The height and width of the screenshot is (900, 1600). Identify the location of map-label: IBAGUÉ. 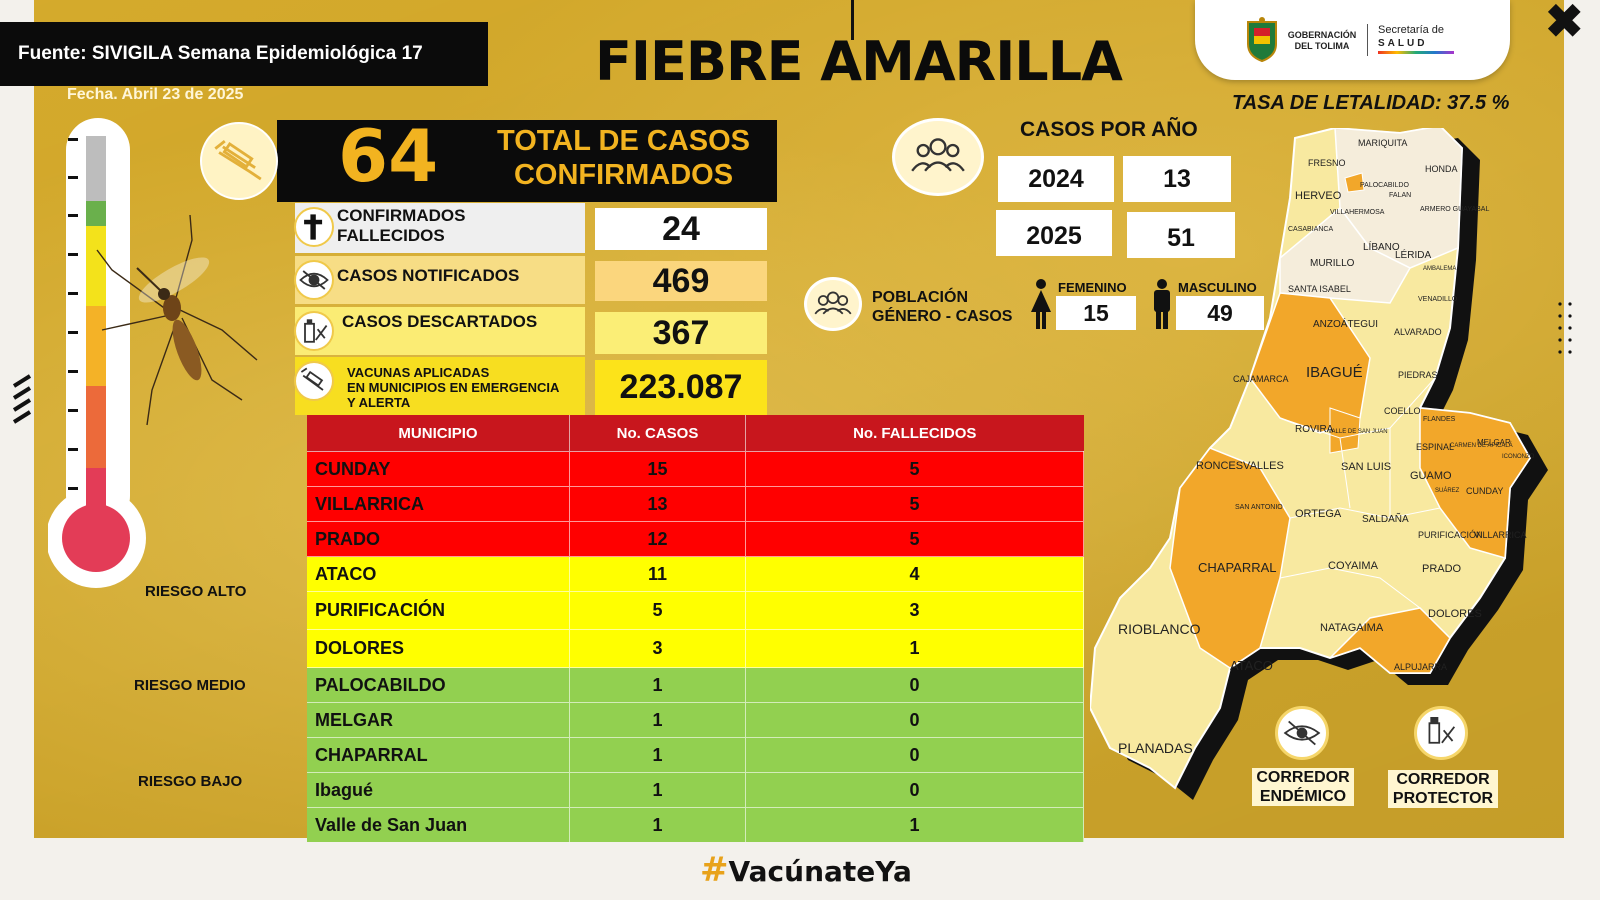
(1334, 372).